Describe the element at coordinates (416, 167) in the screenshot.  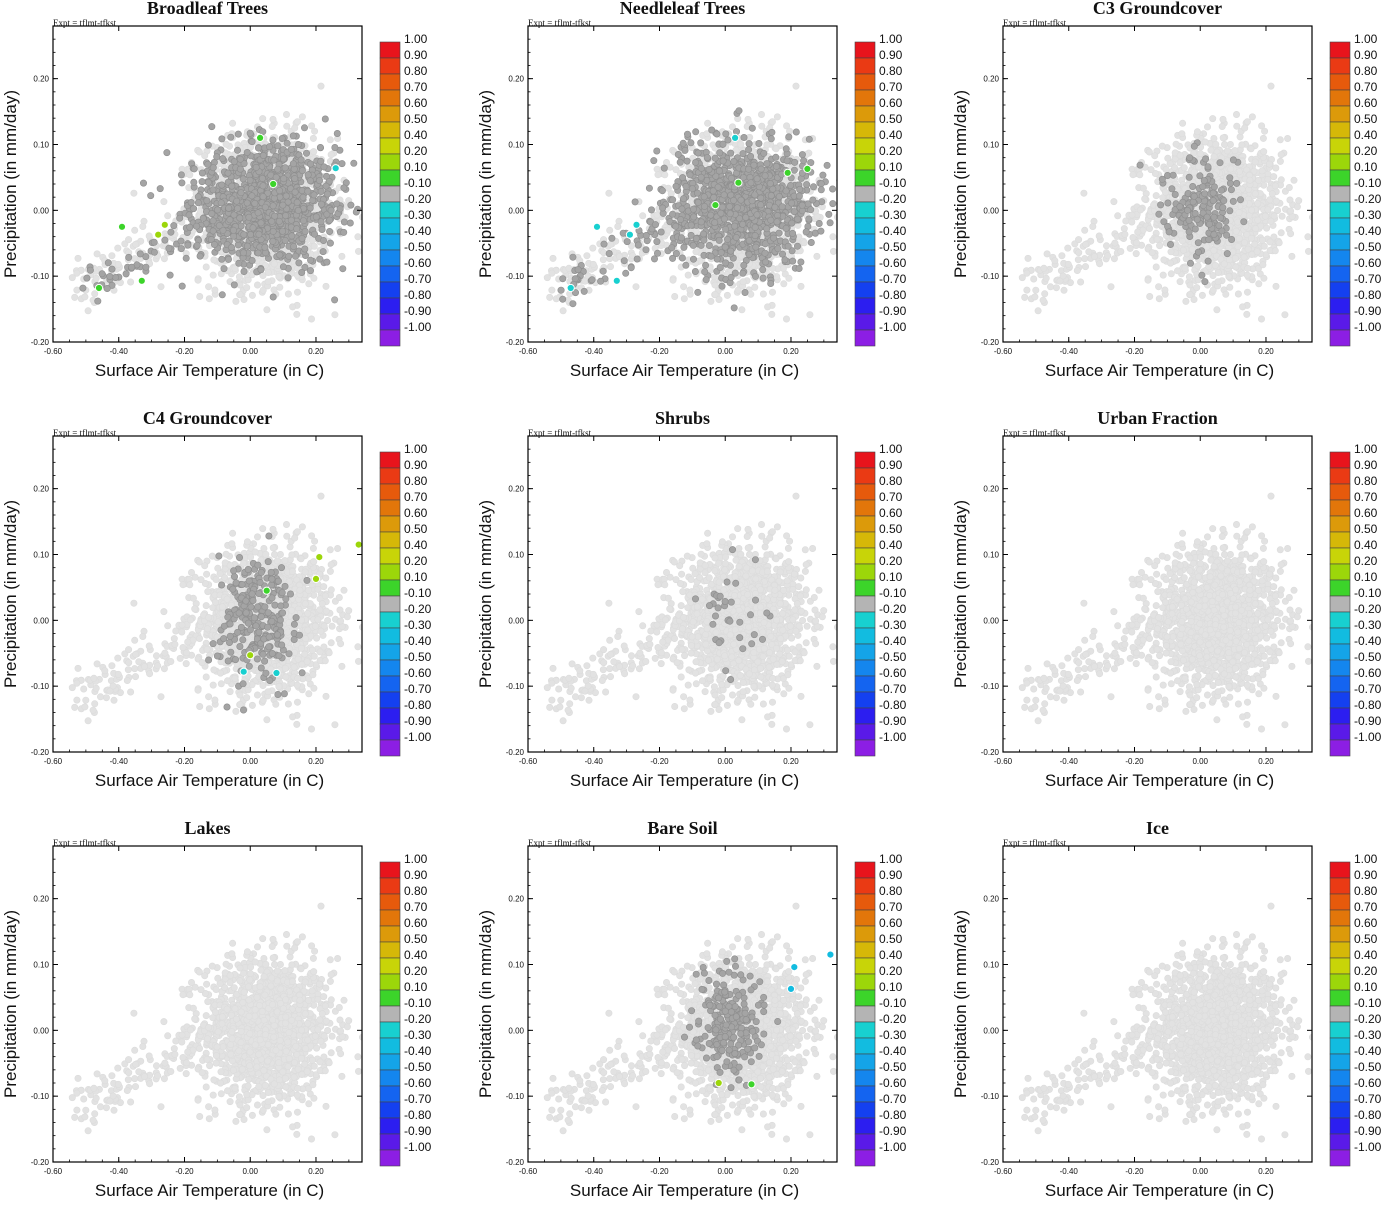
I see `colorbar-label: 0.10` at that location.